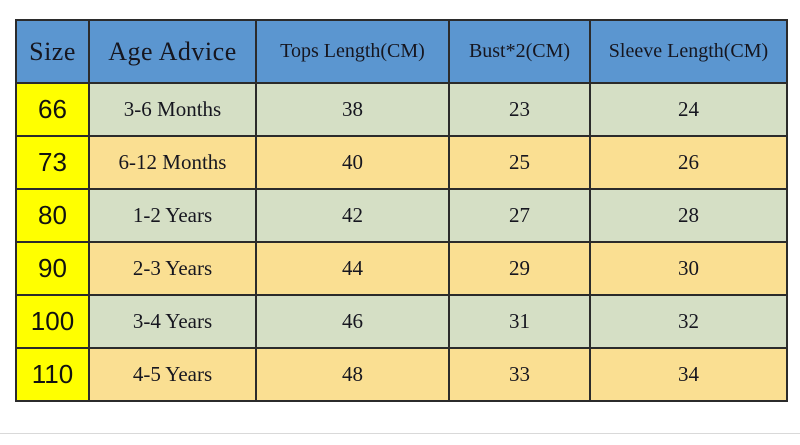 The height and width of the screenshot is (445, 800). What do you see at coordinates (172, 51) in the screenshot?
I see `header-age-advice: Age Advice` at bounding box center [172, 51].